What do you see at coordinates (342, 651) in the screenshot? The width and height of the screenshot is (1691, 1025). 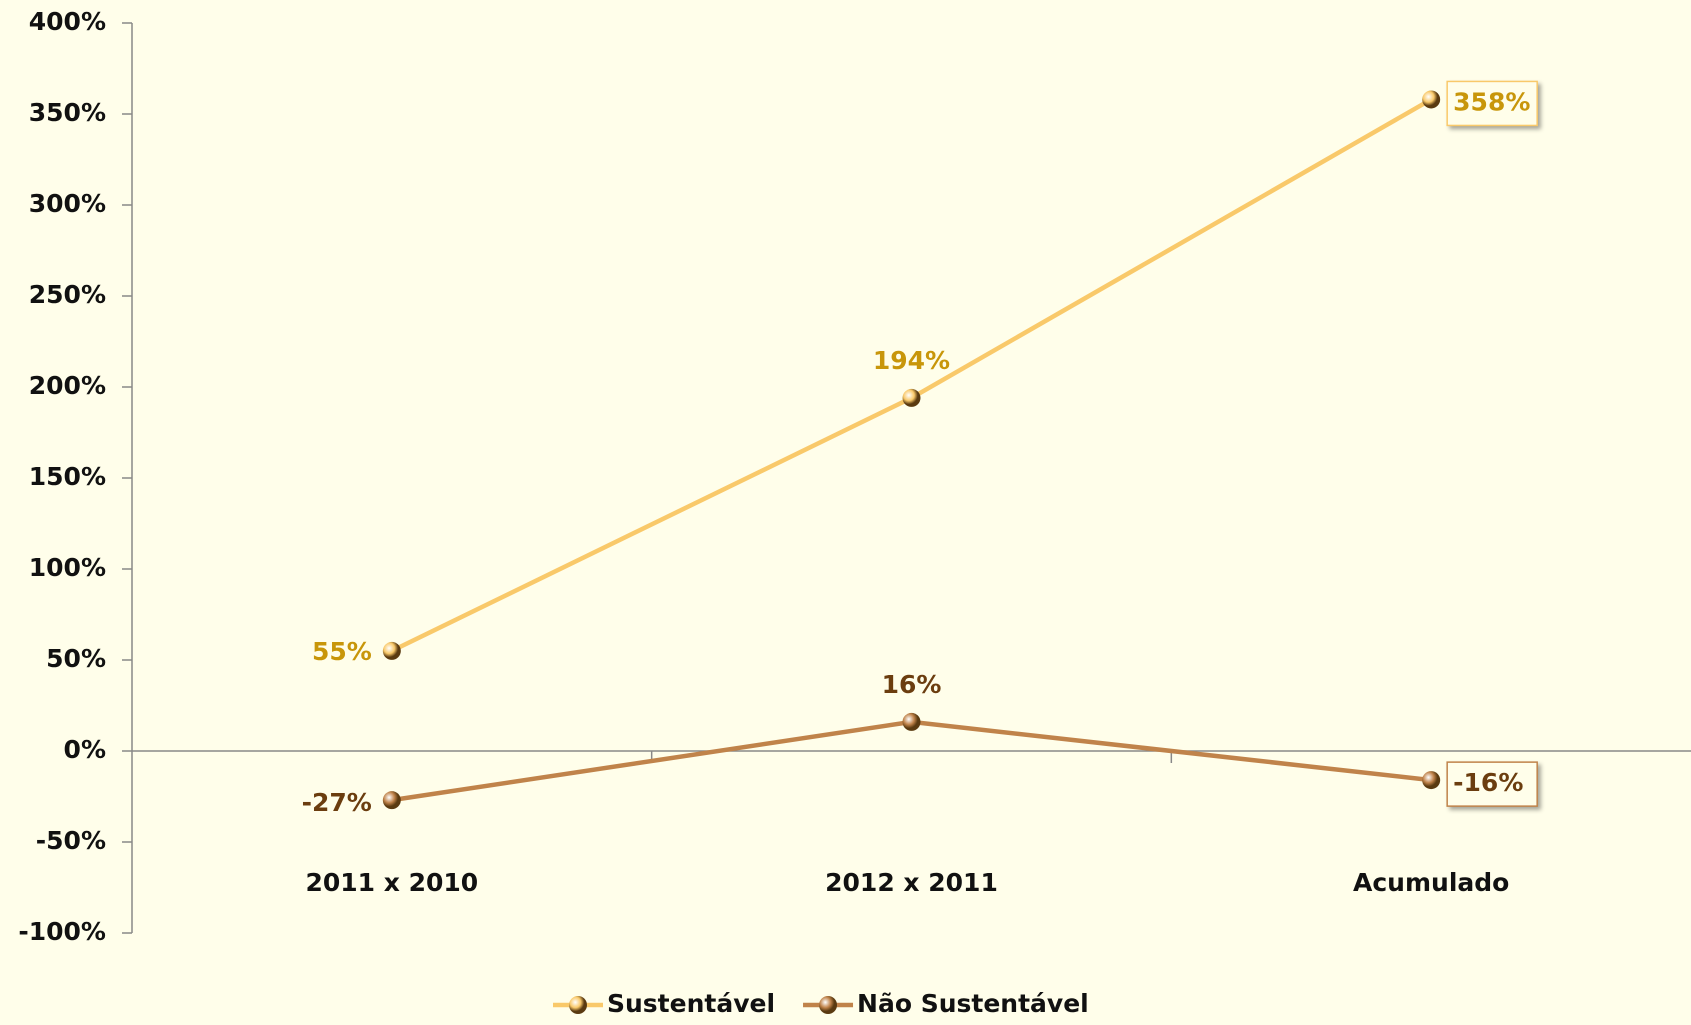 I see `data-label: 55%` at bounding box center [342, 651].